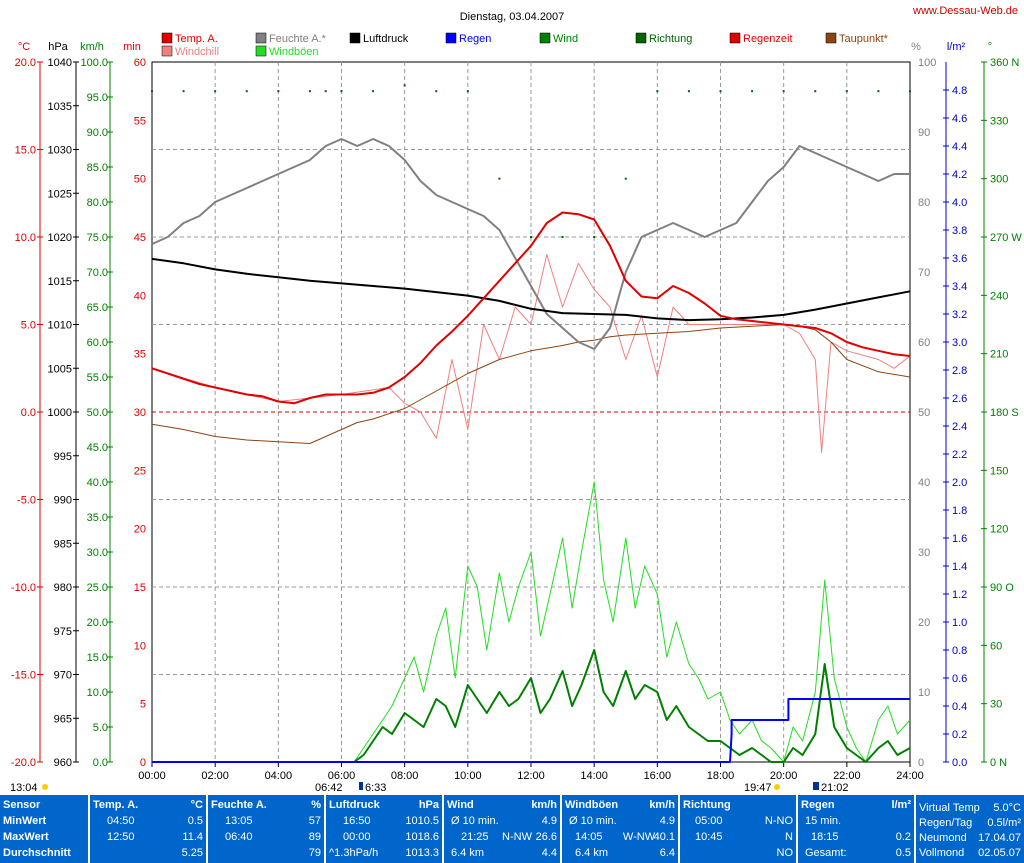 This screenshot has height=863, width=1024. Describe the element at coordinates (60, 151) in the screenshot. I see `pressure-tick-2: 1030` at that location.